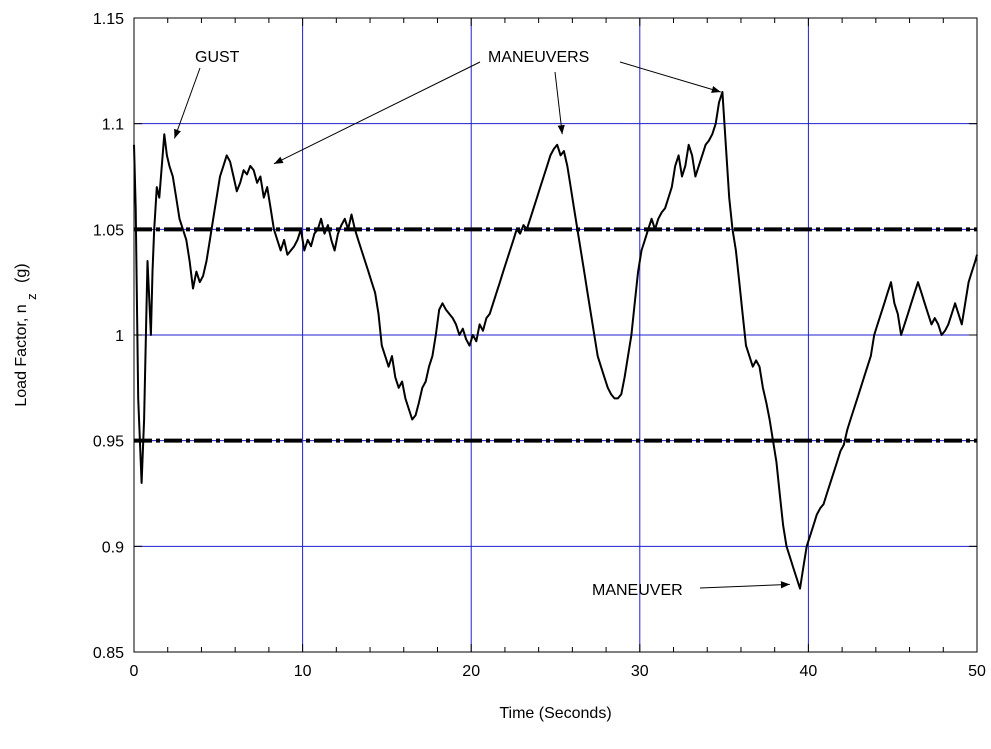 The height and width of the screenshot is (749, 991). Describe the element at coordinates (303, 671) in the screenshot. I see `x-tick-label: 10` at that location.